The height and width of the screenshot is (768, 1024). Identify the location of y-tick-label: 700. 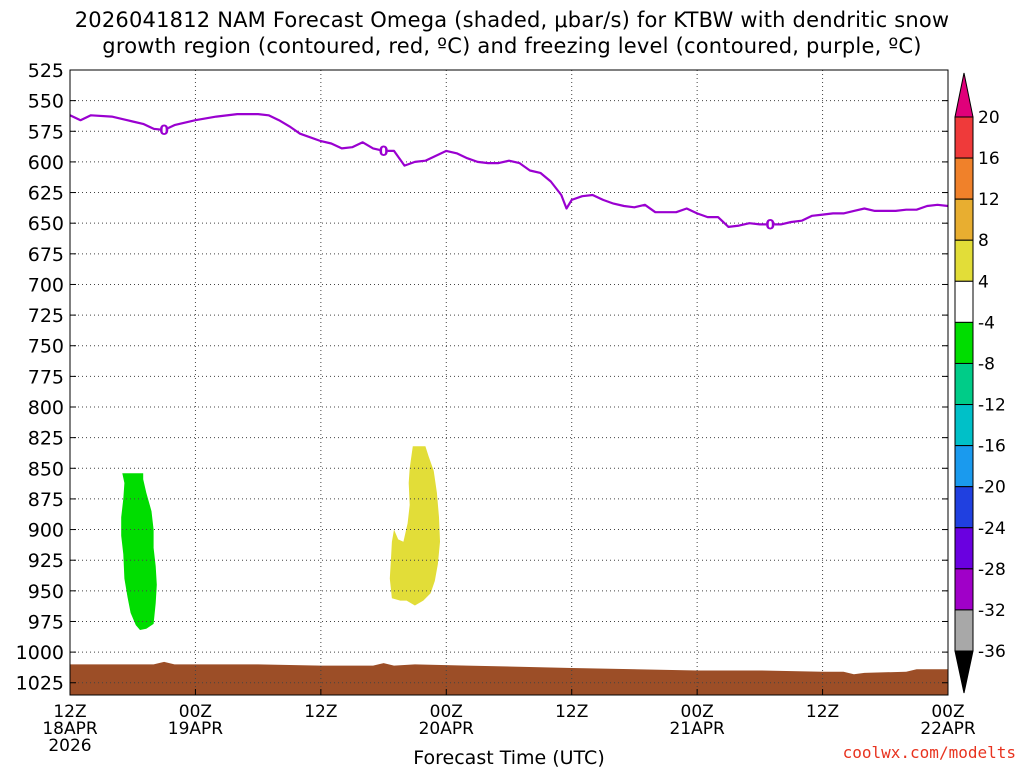
(46, 285).